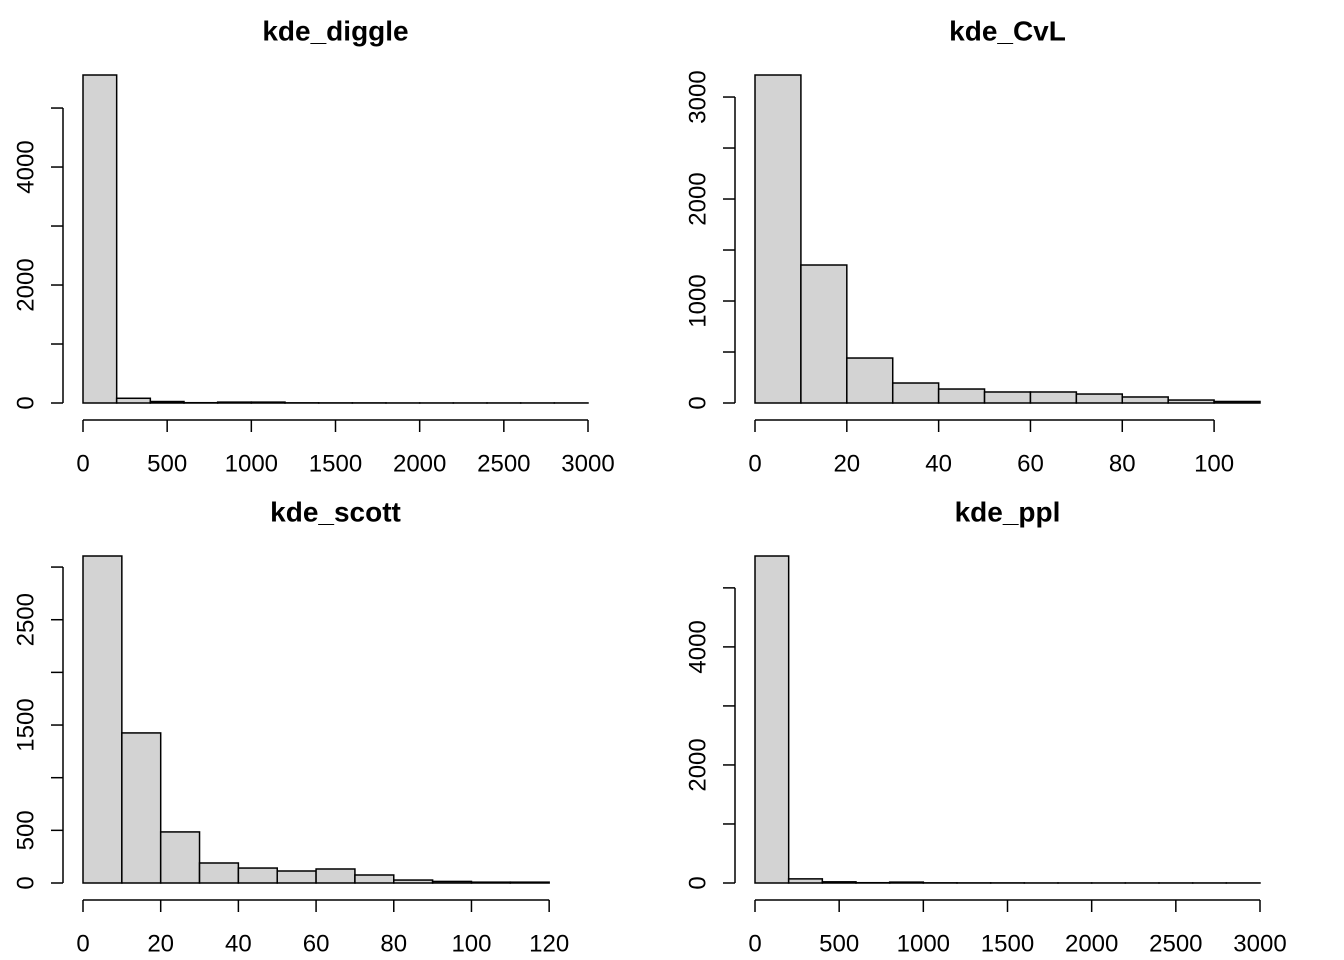 This screenshot has height=960, width=1344. What do you see at coordinates (25, 724) in the screenshot?
I see `y-tick-label: 1500` at bounding box center [25, 724].